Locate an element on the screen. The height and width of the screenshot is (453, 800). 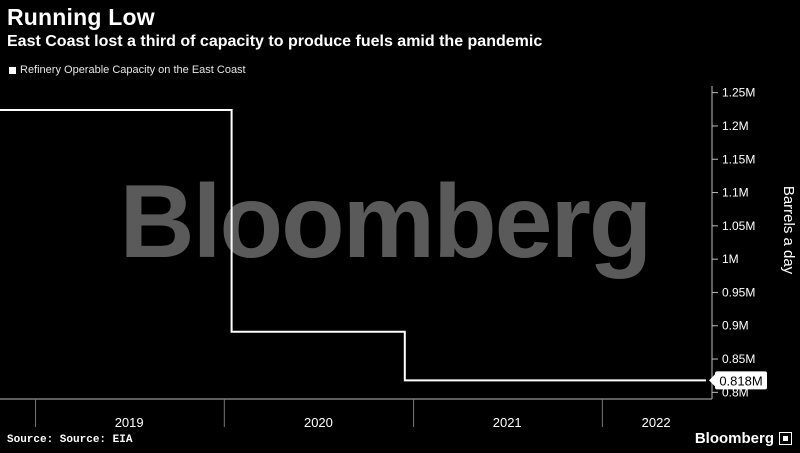
y-tick-label: 0.85M is located at coordinates (738, 359).